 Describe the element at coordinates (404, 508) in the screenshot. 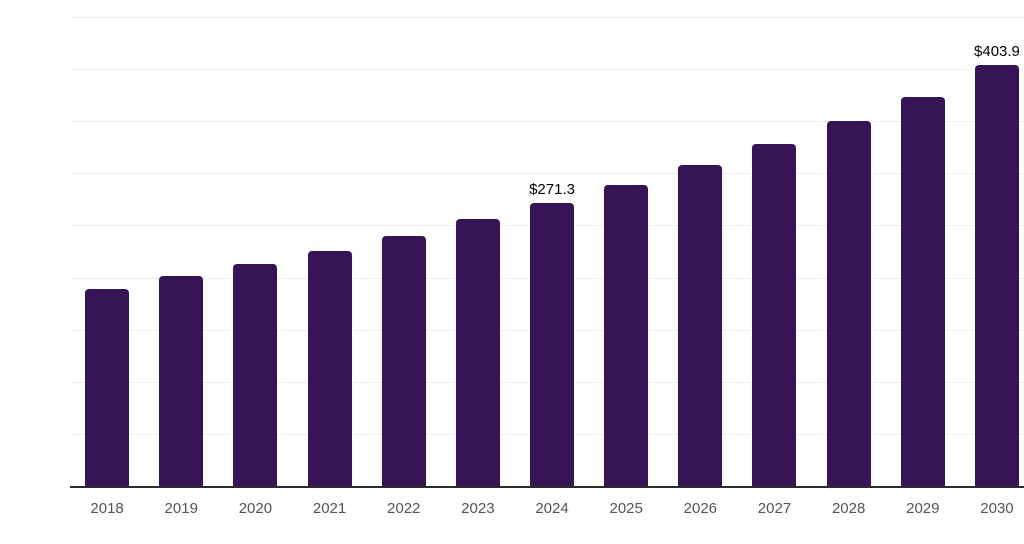

I see `x-tick-2022: 2022` at that location.